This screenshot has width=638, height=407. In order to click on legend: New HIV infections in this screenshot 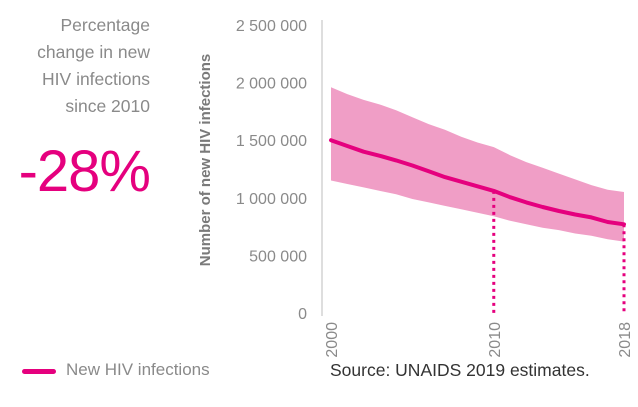, I will do `click(152, 371)`.